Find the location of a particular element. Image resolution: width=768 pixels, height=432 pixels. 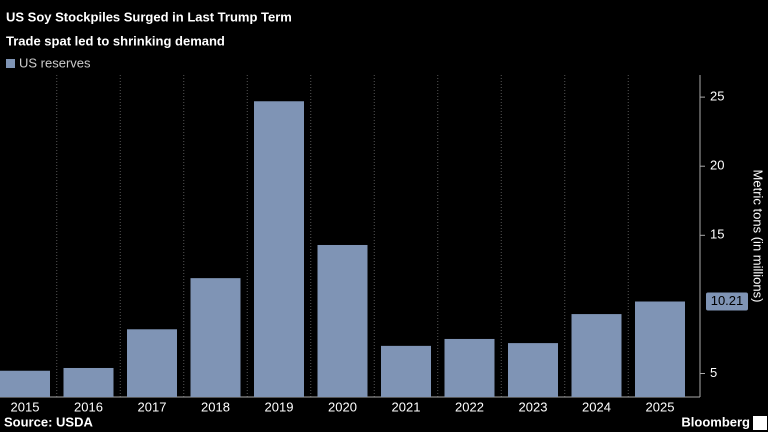

x-tick-label: 2020 is located at coordinates (342, 406).